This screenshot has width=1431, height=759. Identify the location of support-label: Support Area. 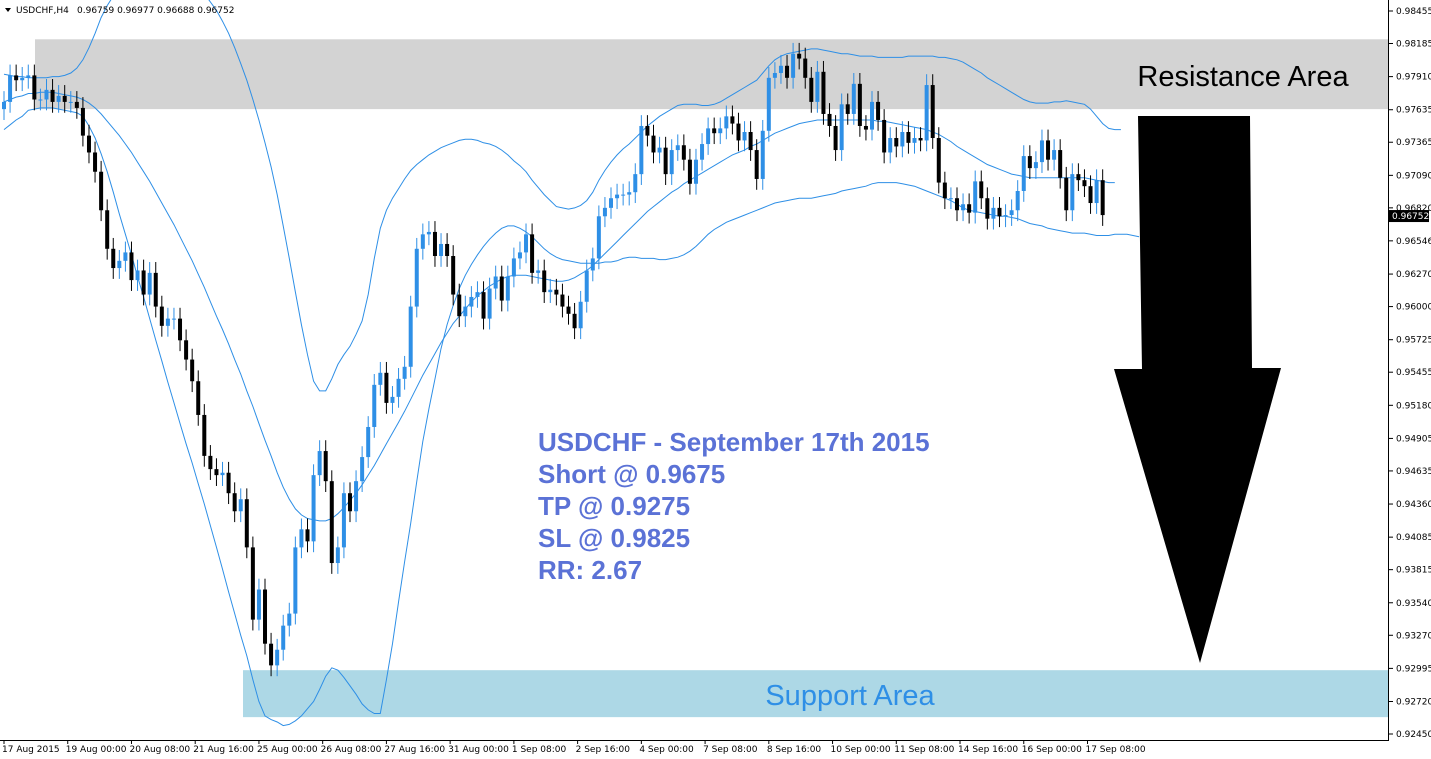
(850, 696).